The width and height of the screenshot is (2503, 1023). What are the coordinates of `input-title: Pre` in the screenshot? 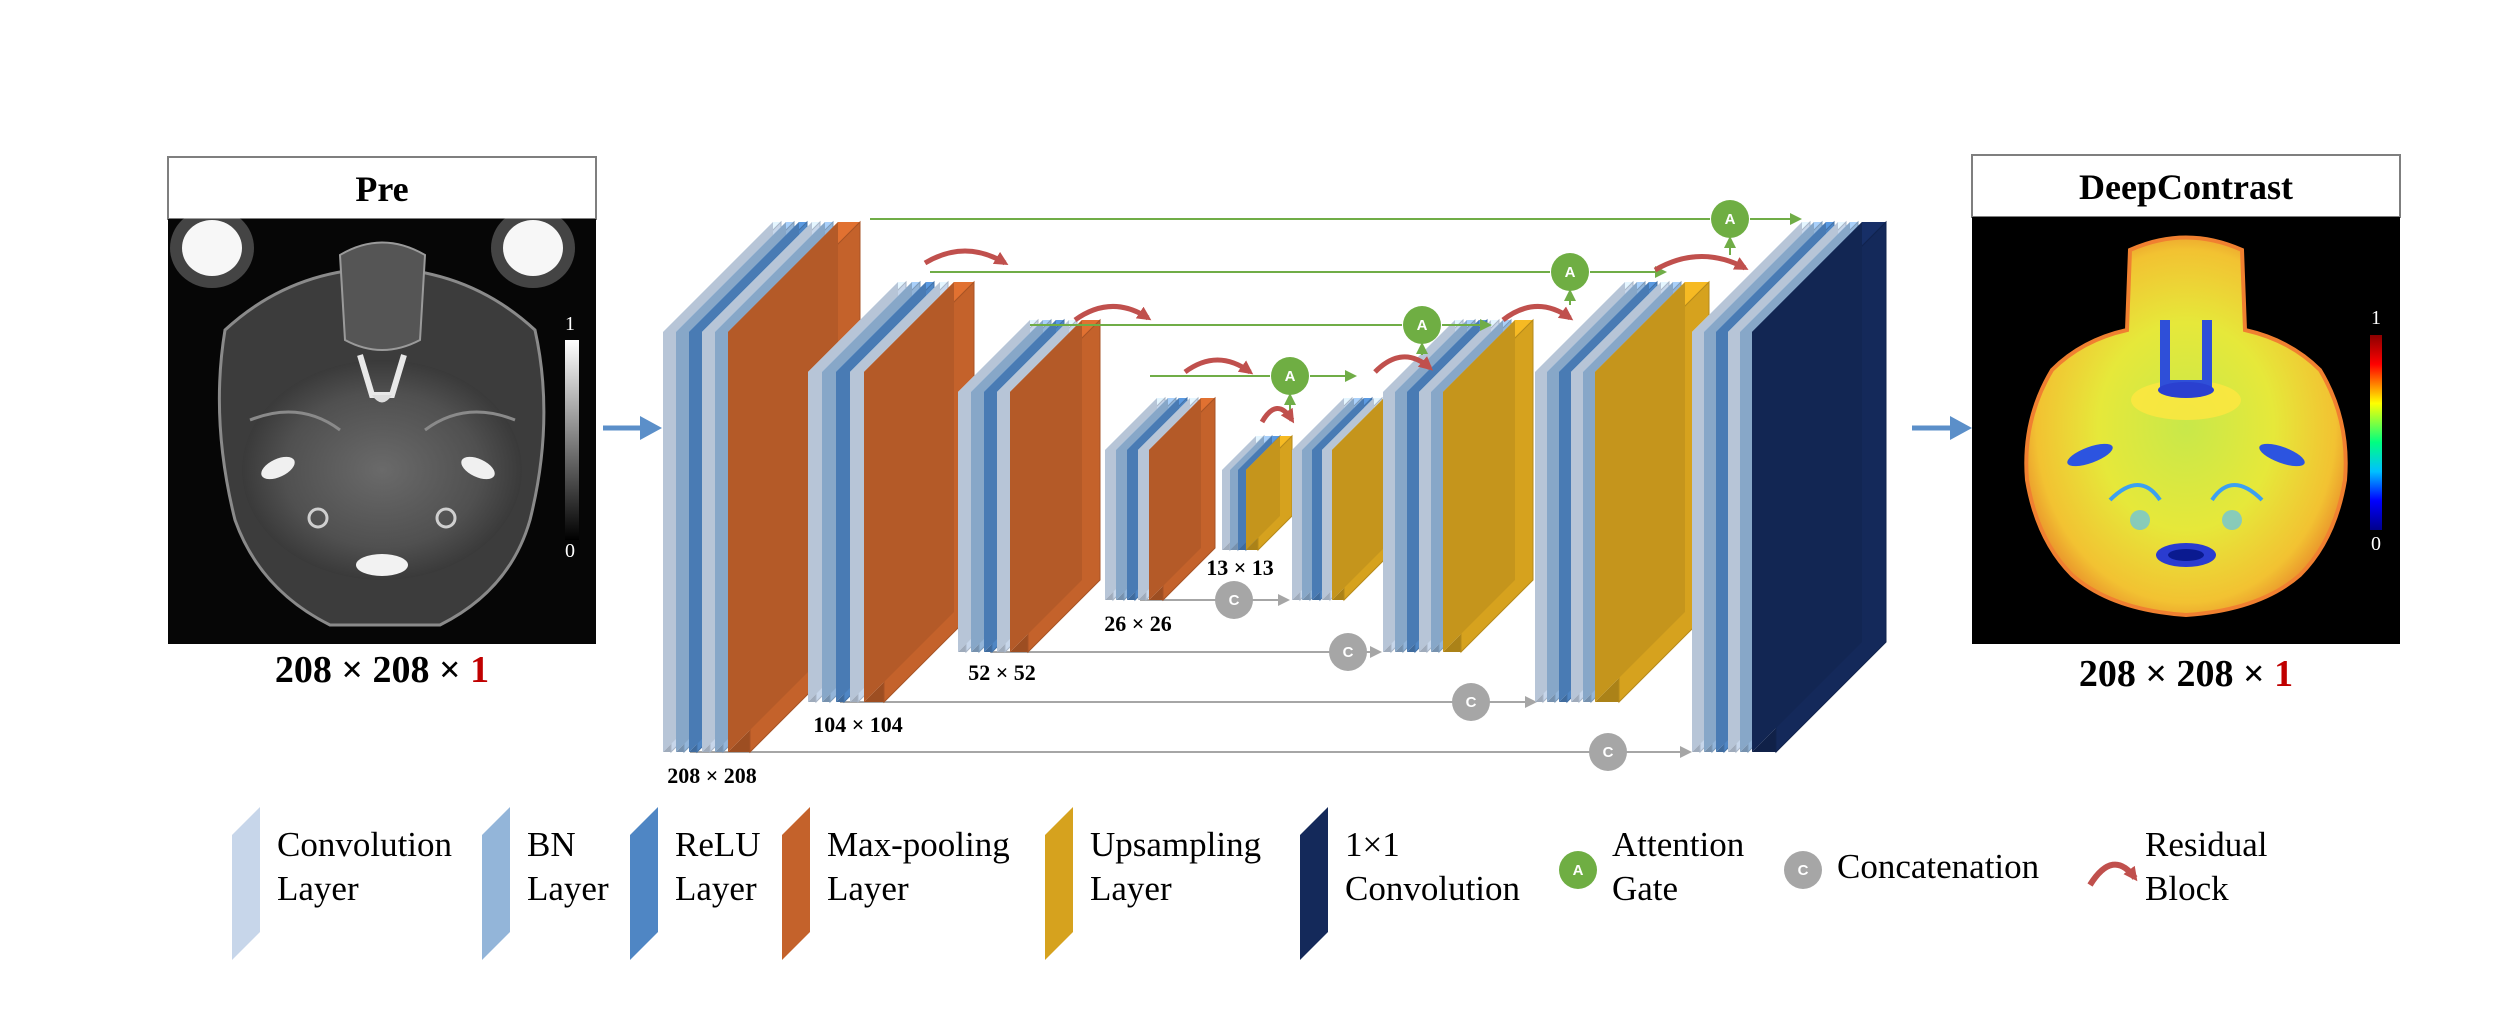 It's located at (381, 189).